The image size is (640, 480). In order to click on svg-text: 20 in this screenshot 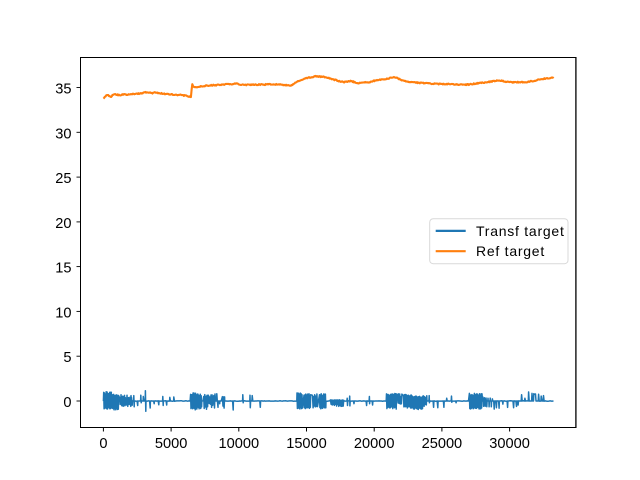, I will do `click(63, 224)`.